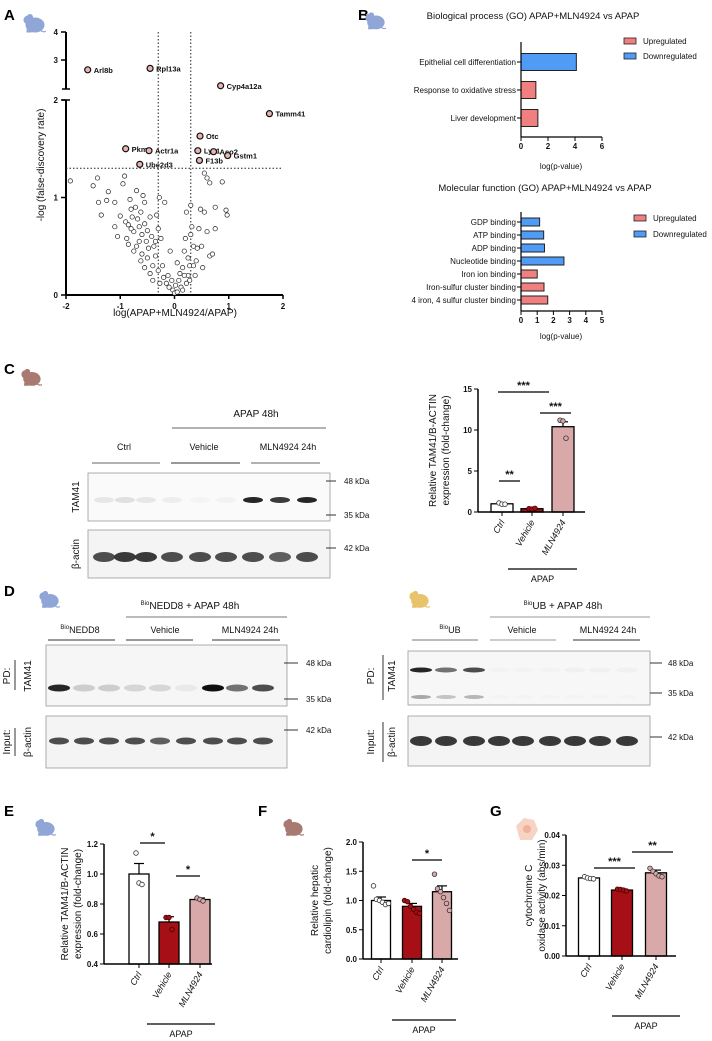 This screenshot has height=1041, width=712. I want to click on category-label: Ctrl, so click(586, 970).